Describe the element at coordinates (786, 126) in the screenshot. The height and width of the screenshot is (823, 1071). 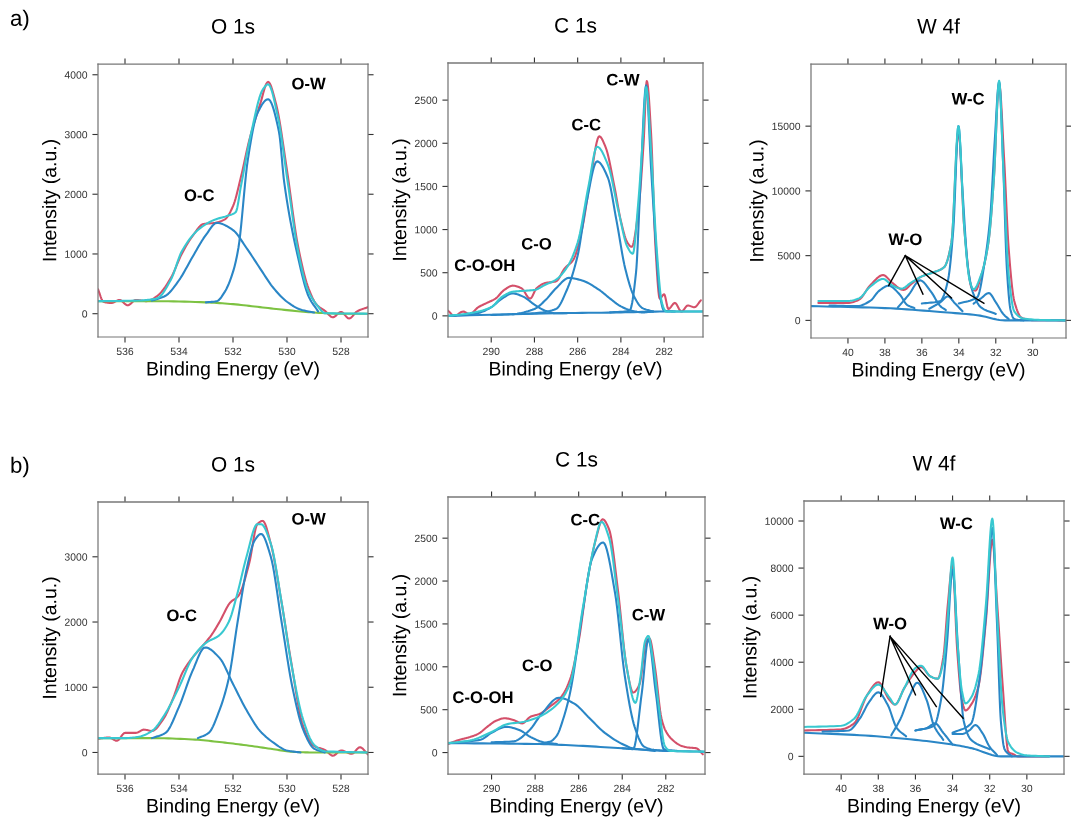
I see `y-tick-label: 15000` at that location.